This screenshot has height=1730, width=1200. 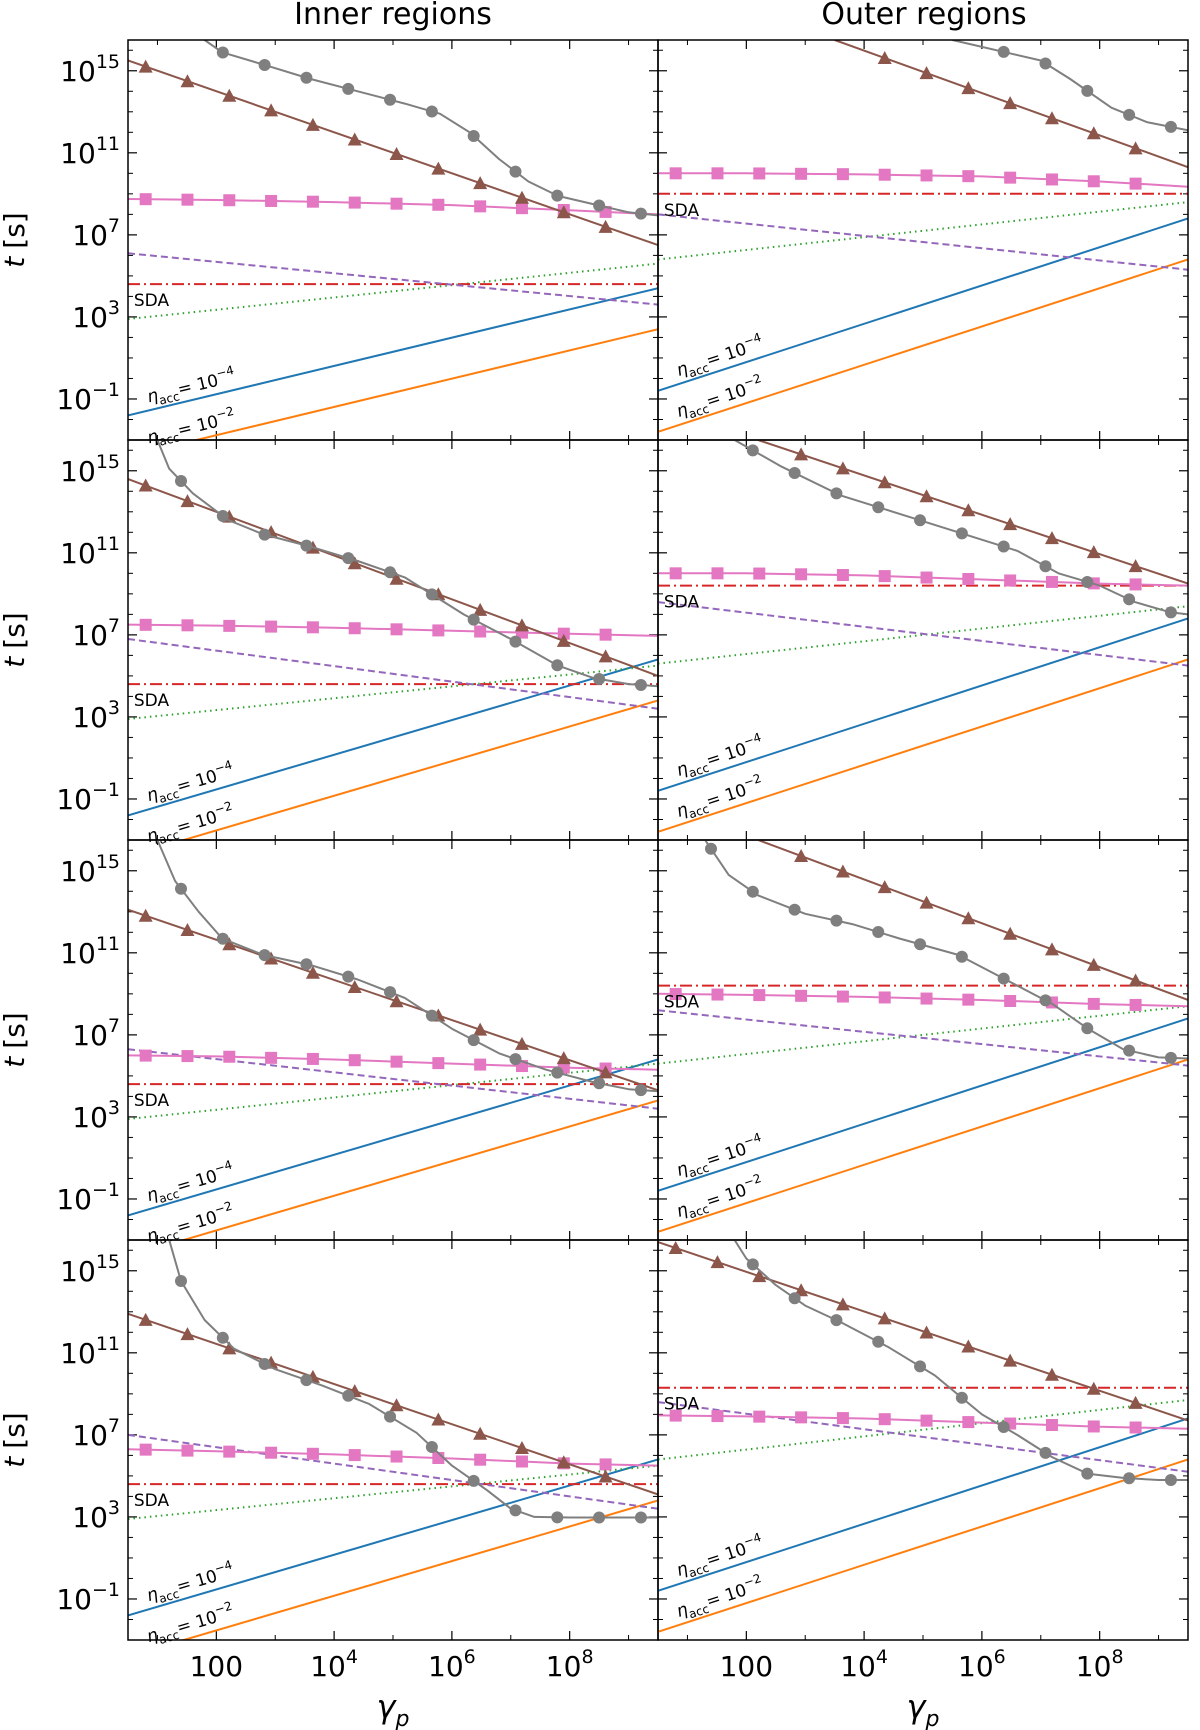 What do you see at coordinates (114, 1508) in the screenshot?
I see `y-tick-exp: 3` at bounding box center [114, 1508].